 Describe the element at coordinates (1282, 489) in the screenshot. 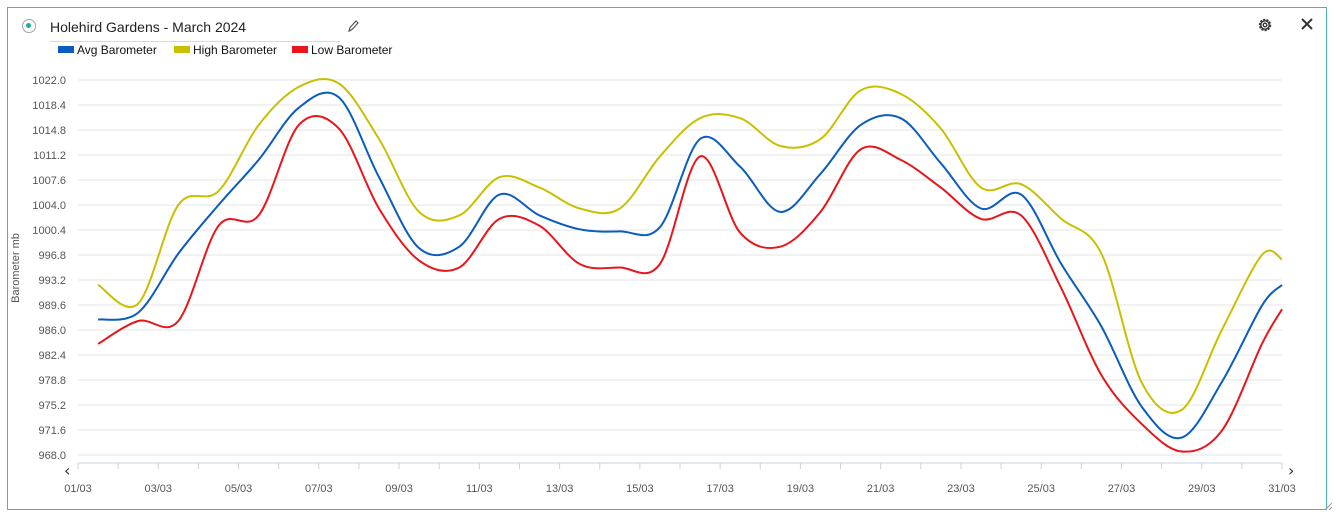

I see `x-tick-label: 31/03` at that location.